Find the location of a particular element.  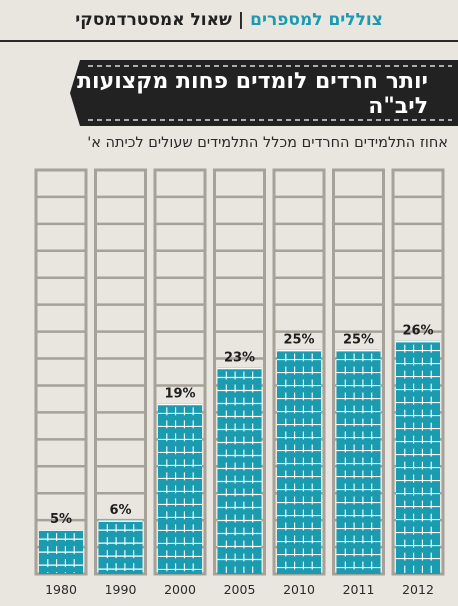

value-label: 19% is located at coordinates (179, 393).